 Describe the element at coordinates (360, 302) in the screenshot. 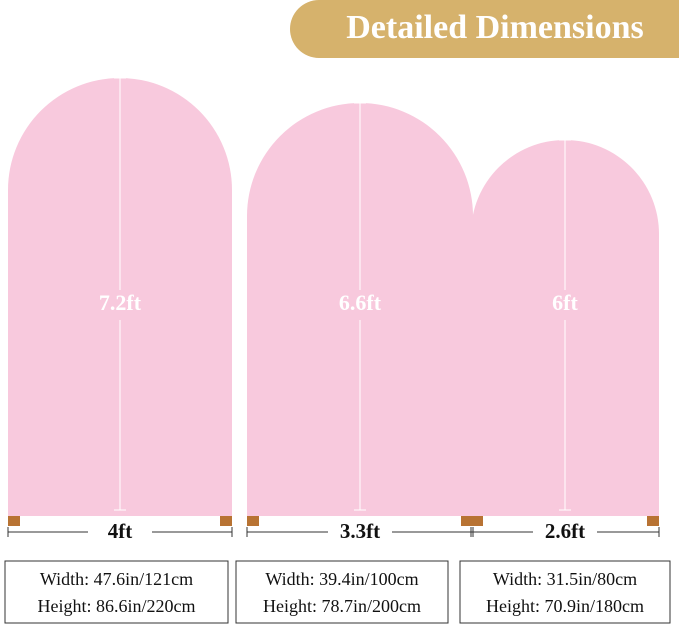

I see `height-label: 6.6ft` at that location.